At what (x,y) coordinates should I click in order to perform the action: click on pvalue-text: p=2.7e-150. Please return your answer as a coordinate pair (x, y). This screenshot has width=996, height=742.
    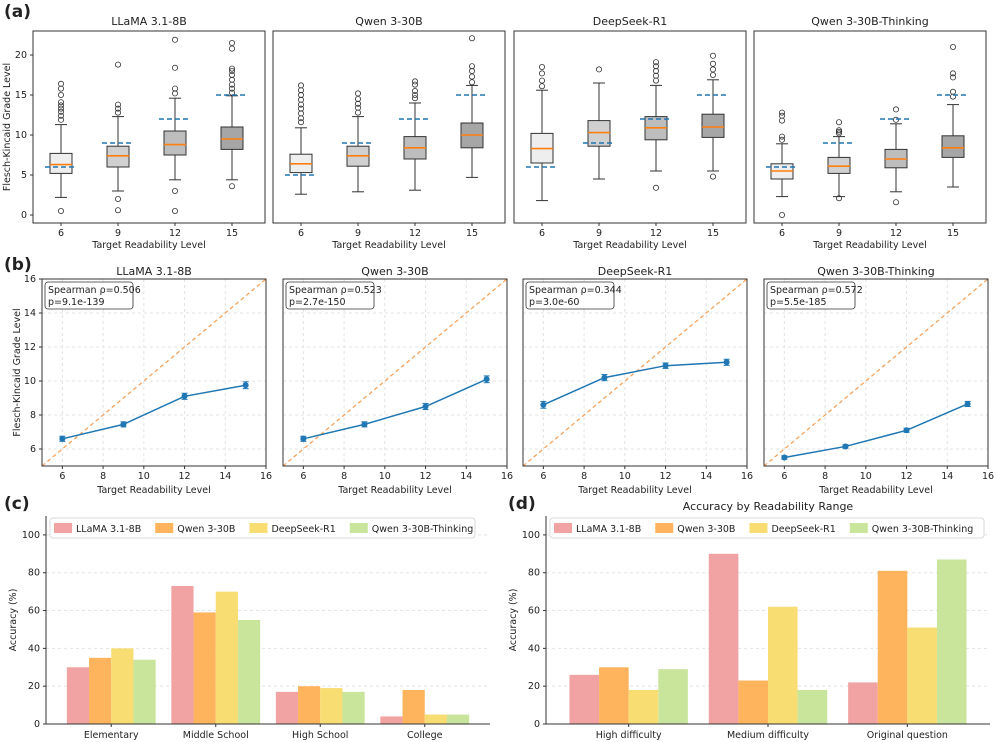
    Looking at the image, I should click on (317, 302).